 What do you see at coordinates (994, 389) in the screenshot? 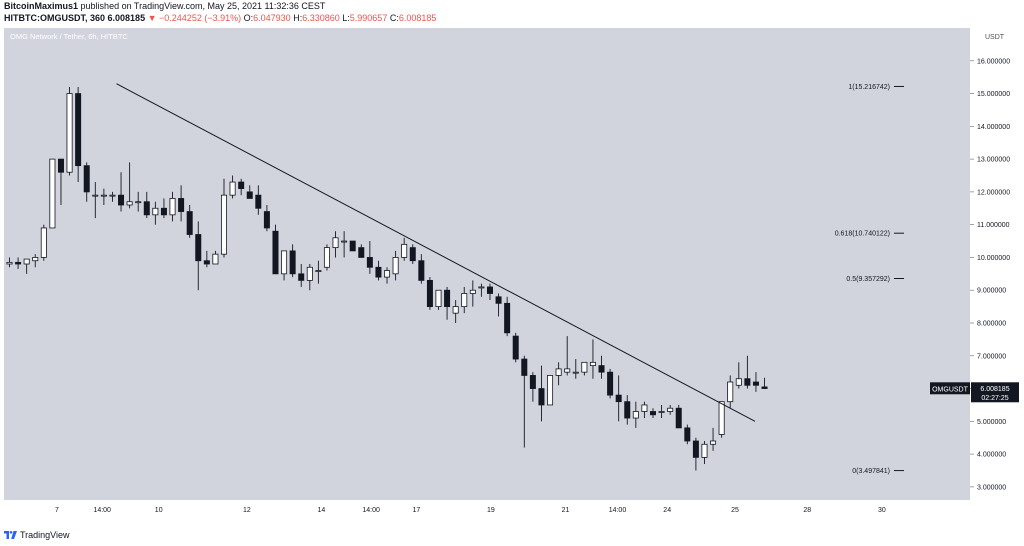
I see `price-value-text: 6.008185` at bounding box center [994, 389].